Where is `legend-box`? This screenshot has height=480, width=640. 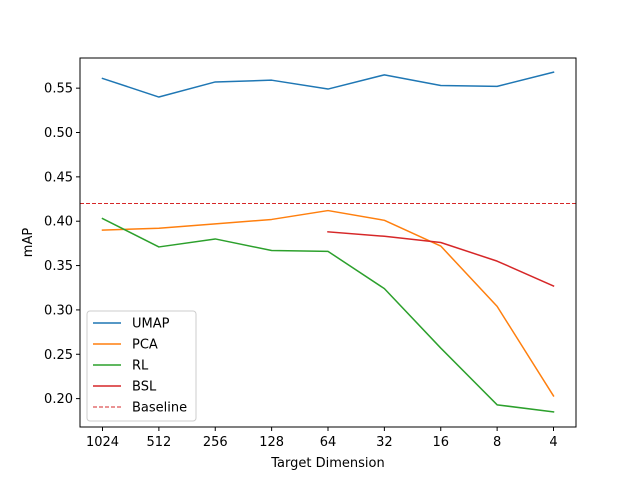 legend-box is located at coordinates (141, 366).